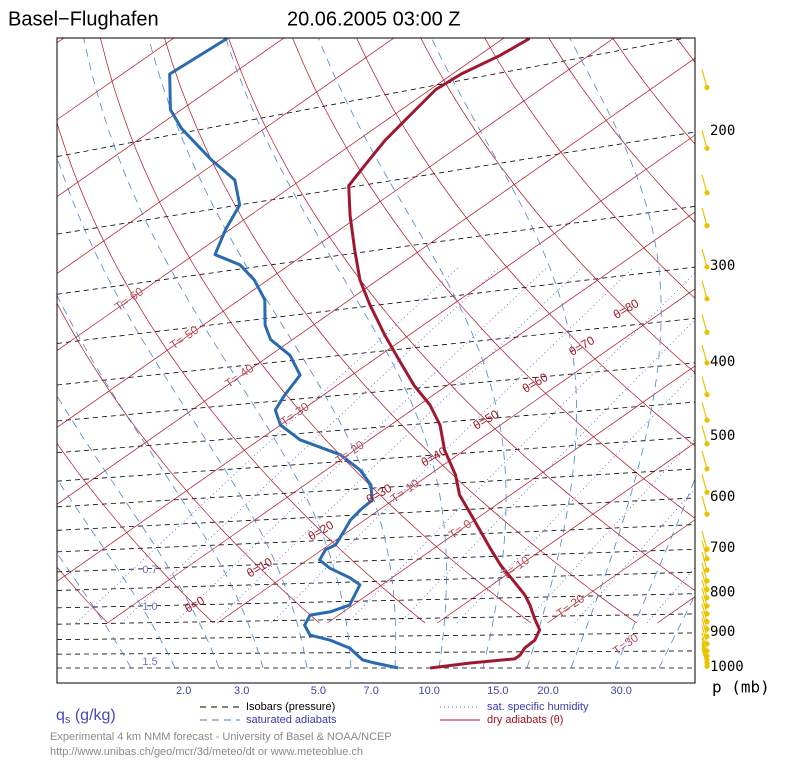 Image resolution: width=800 pixels, height=765 pixels. Describe the element at coordinates (149, 662) in the screenshot. I see `mixing-ratio-label: 1.5` at that location.